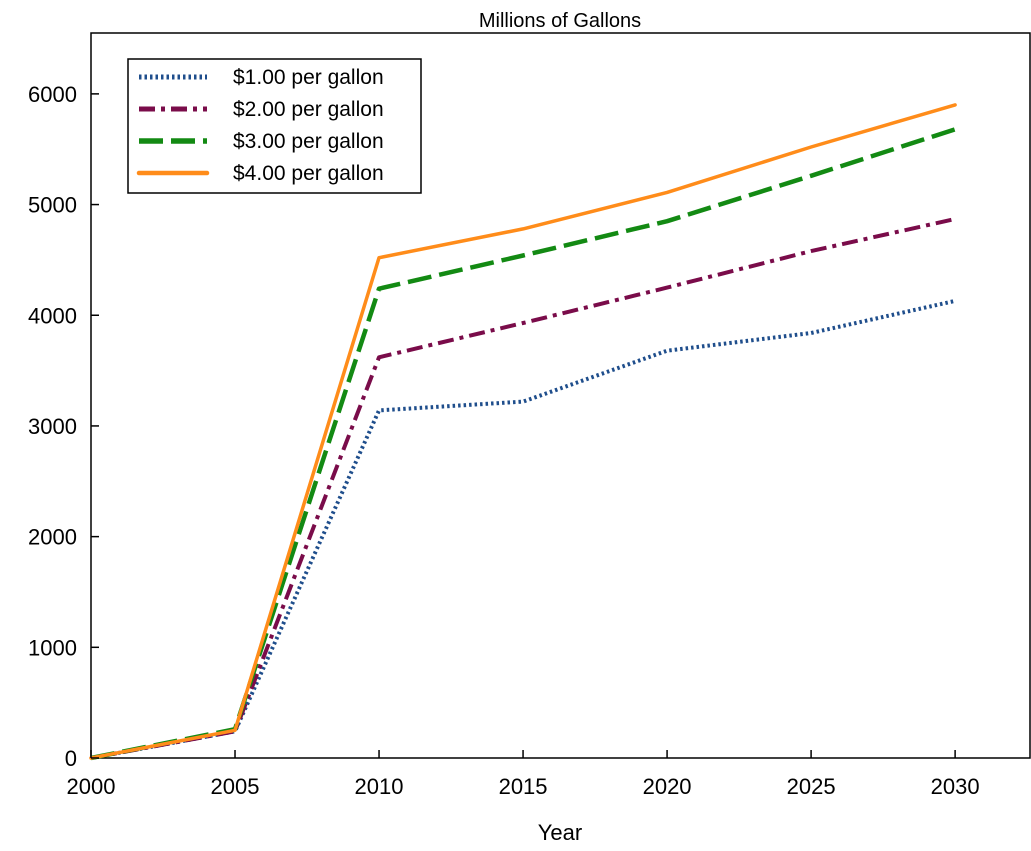 Image resolution: width=1031 pixels, height=851 pixels. Describe the element at coordinates (379, 786) in the screenshot. I see `x-tick-label: 2010` at that location.